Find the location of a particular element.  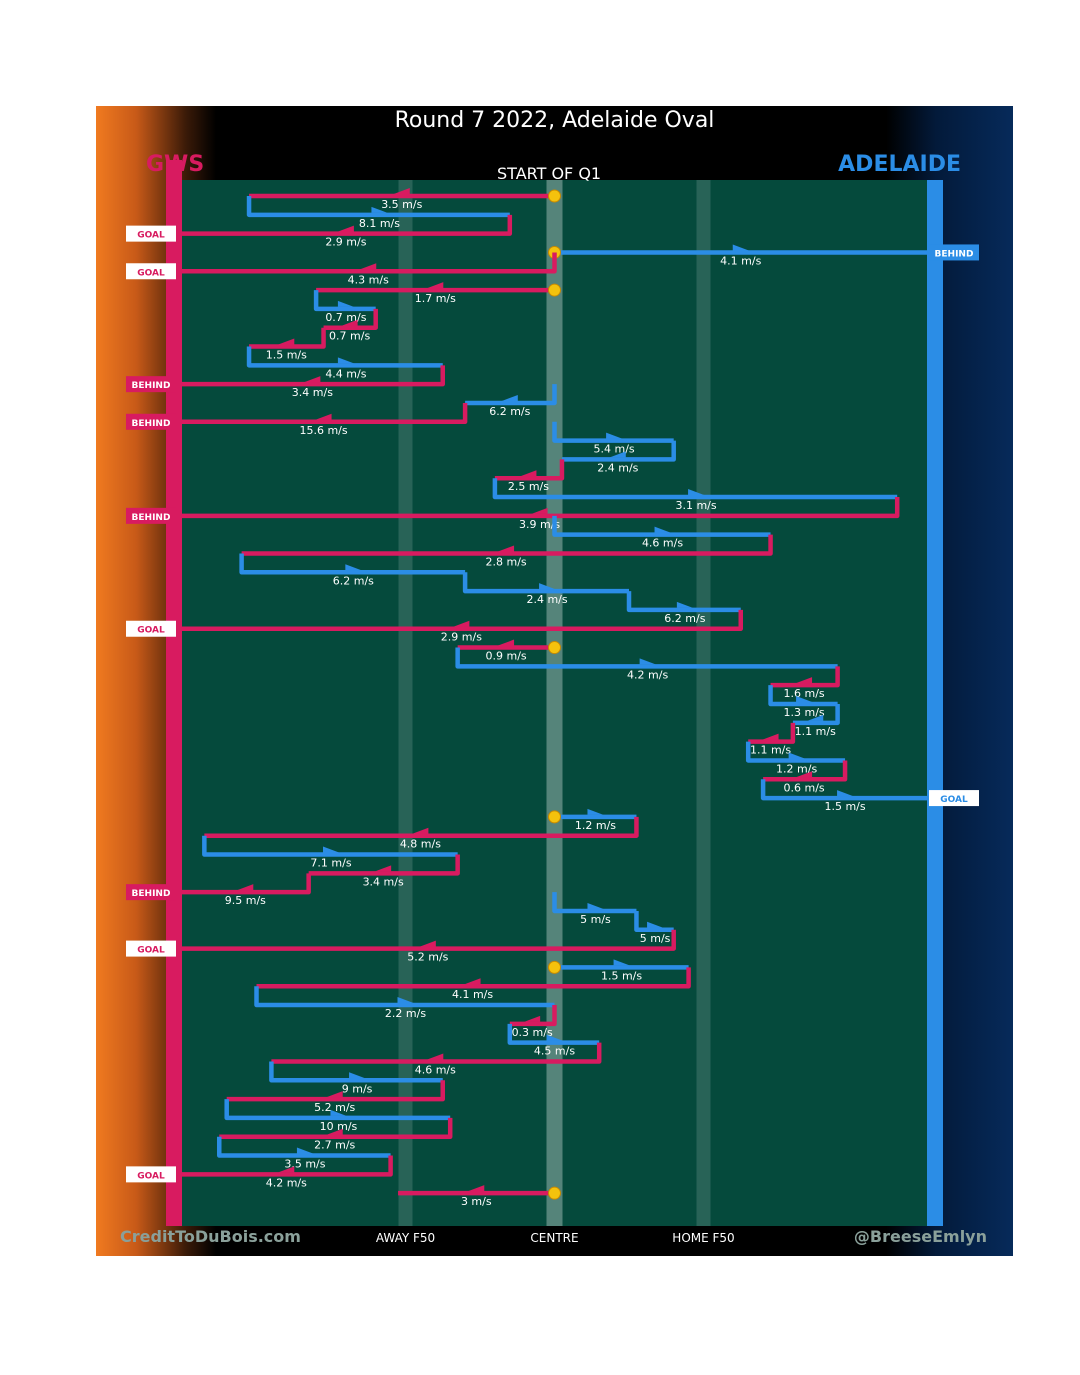

outcome-badge-text: BEHIND is located at coordinates (151, 518).